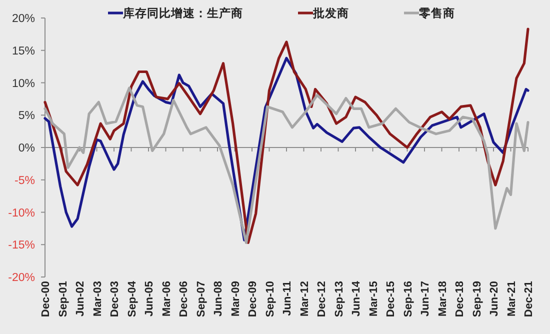 The image size is (550, 334). Describe the element at coordinates (374, 298) in the screenshot. I see `x-tick-label: Mar-15` at that location.